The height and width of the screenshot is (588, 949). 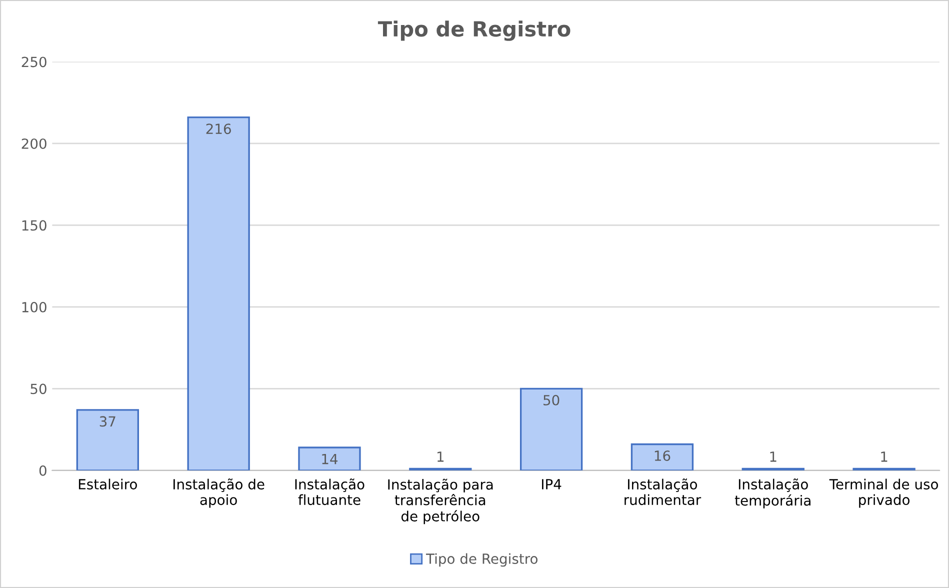 What do you see at coordinates (552, 400) in the screenshot?
I see `data-label: 50` at bounding box center [552, 400].